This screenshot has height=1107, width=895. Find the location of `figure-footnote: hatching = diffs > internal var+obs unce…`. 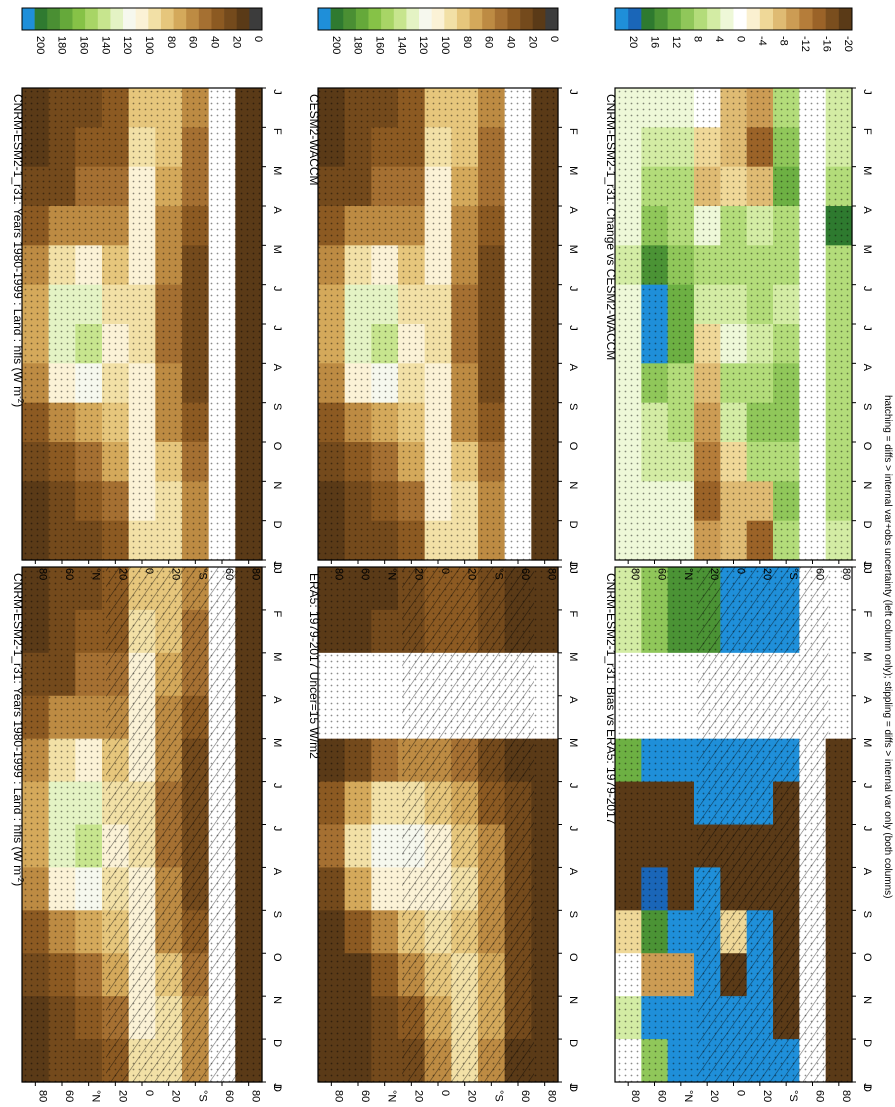

figure-footnote: hatching = diffs > internal var+obs unce… is located at coordinates (887, 647).